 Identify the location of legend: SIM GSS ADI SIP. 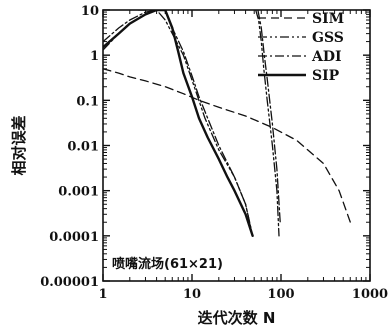
(301, 47).